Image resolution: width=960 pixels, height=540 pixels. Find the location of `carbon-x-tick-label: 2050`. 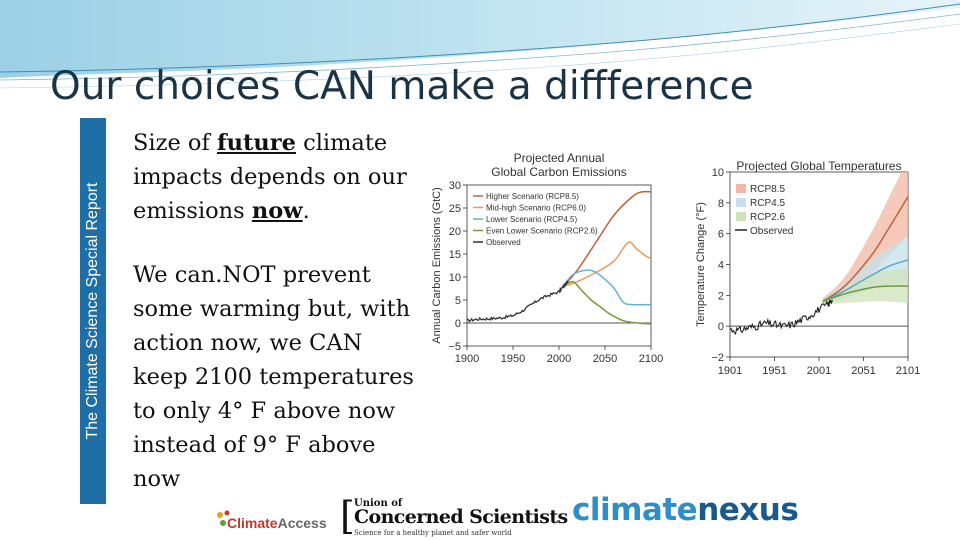

carbon-x-tick-label: 2050 is located at coordinates (605, 359).